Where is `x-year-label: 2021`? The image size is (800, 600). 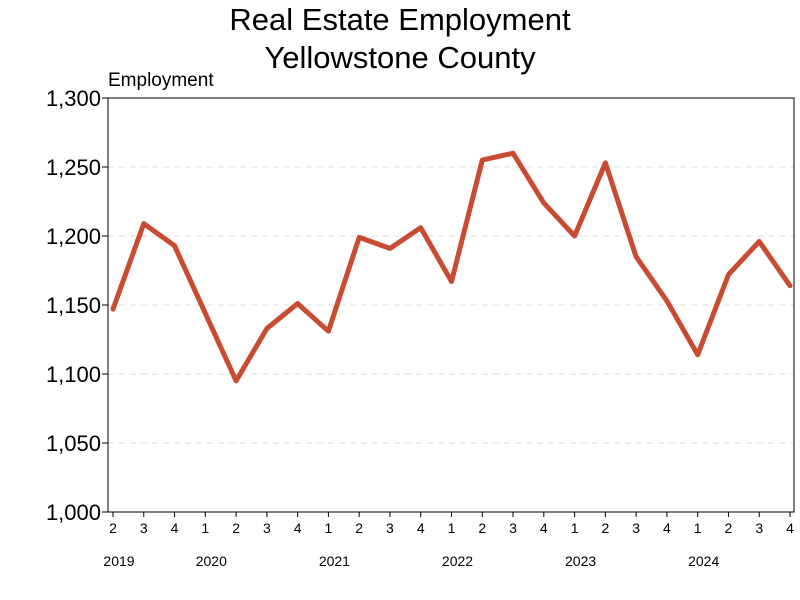 x-year-label: 2021 is located at coordinates (334, 561).